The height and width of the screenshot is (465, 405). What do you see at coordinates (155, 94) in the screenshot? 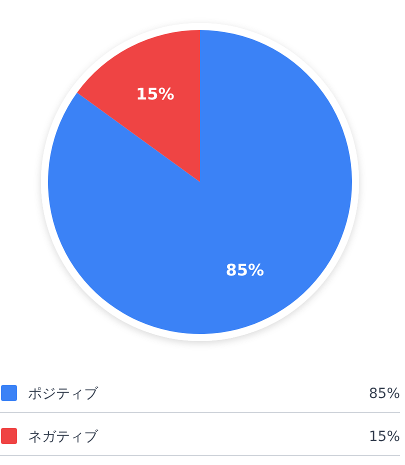
I see `data-label: 15%` at bounding box center [155, 94].